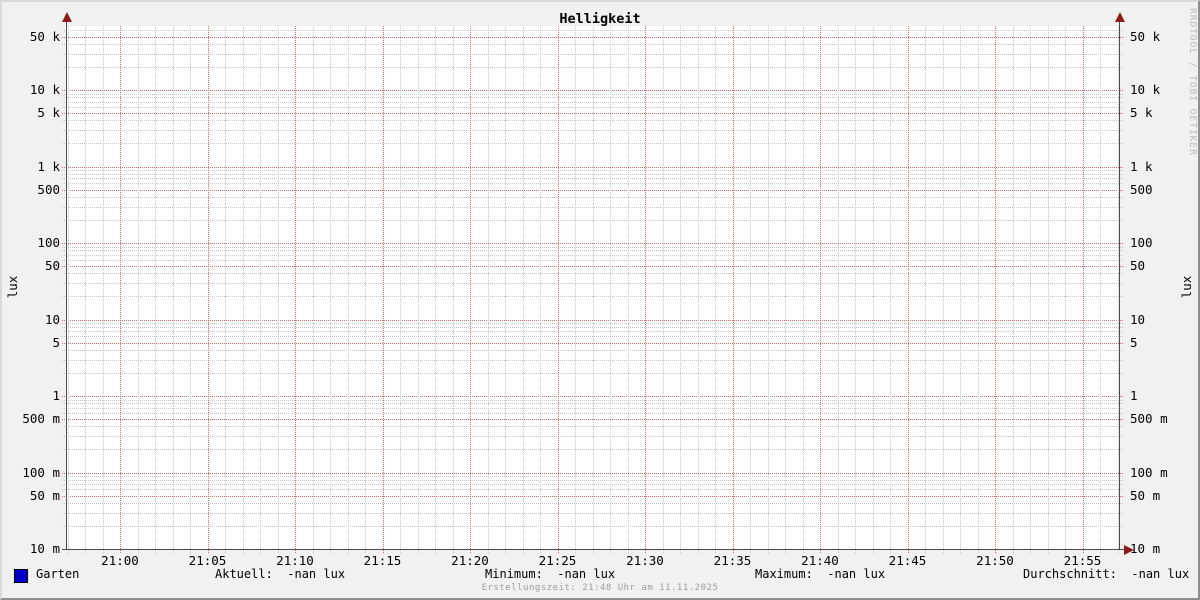 Image resolution: width=1200 pixels, height=600 pixels. I want to click on y-axis-left-line, so click(66, 283).